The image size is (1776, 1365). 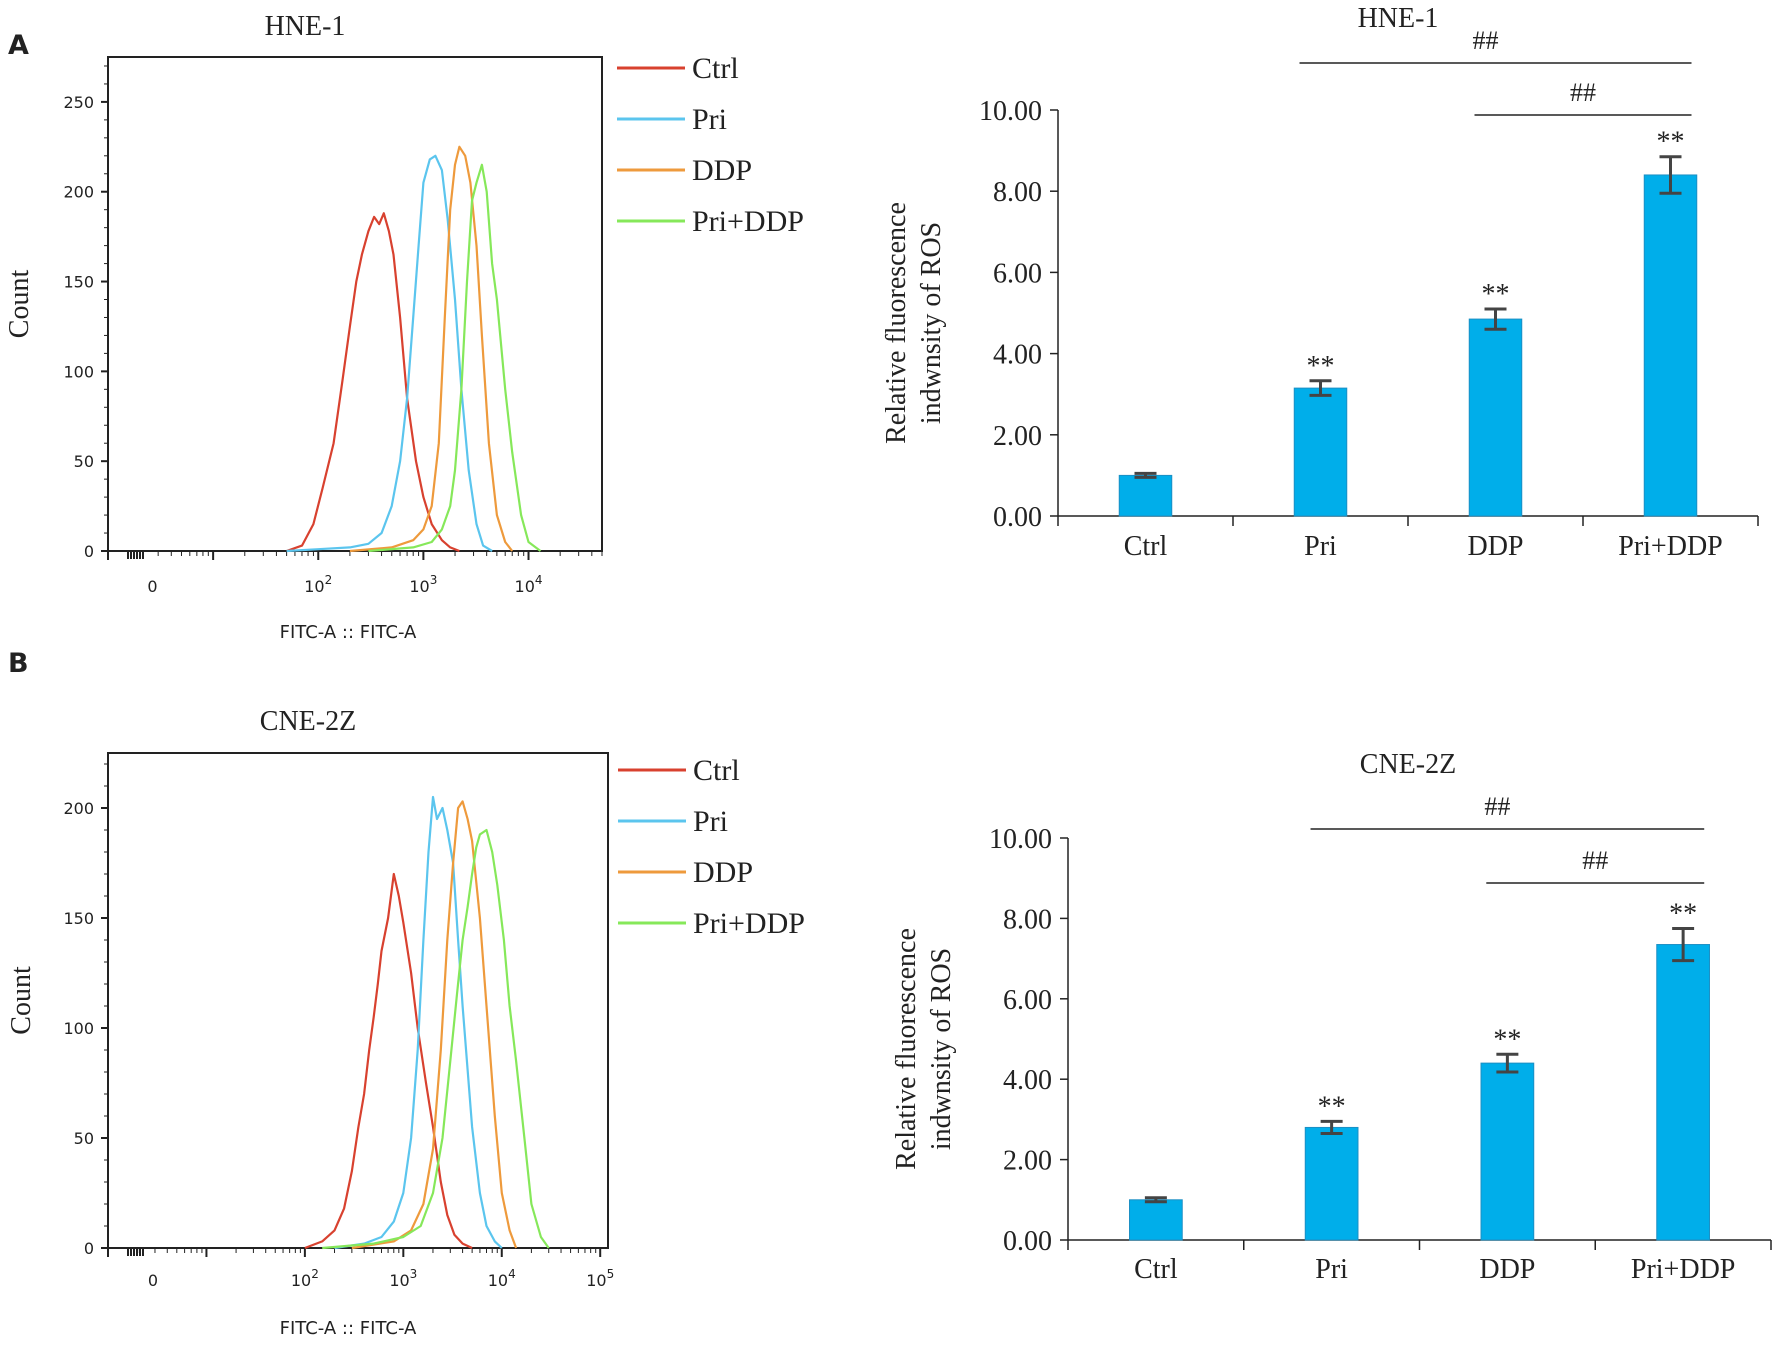 What do you see at coordinates (355, 573) in the screenshot?
I see `x-axis: 0 10² 10³ 10⁴` at bounding box center [355, 573].